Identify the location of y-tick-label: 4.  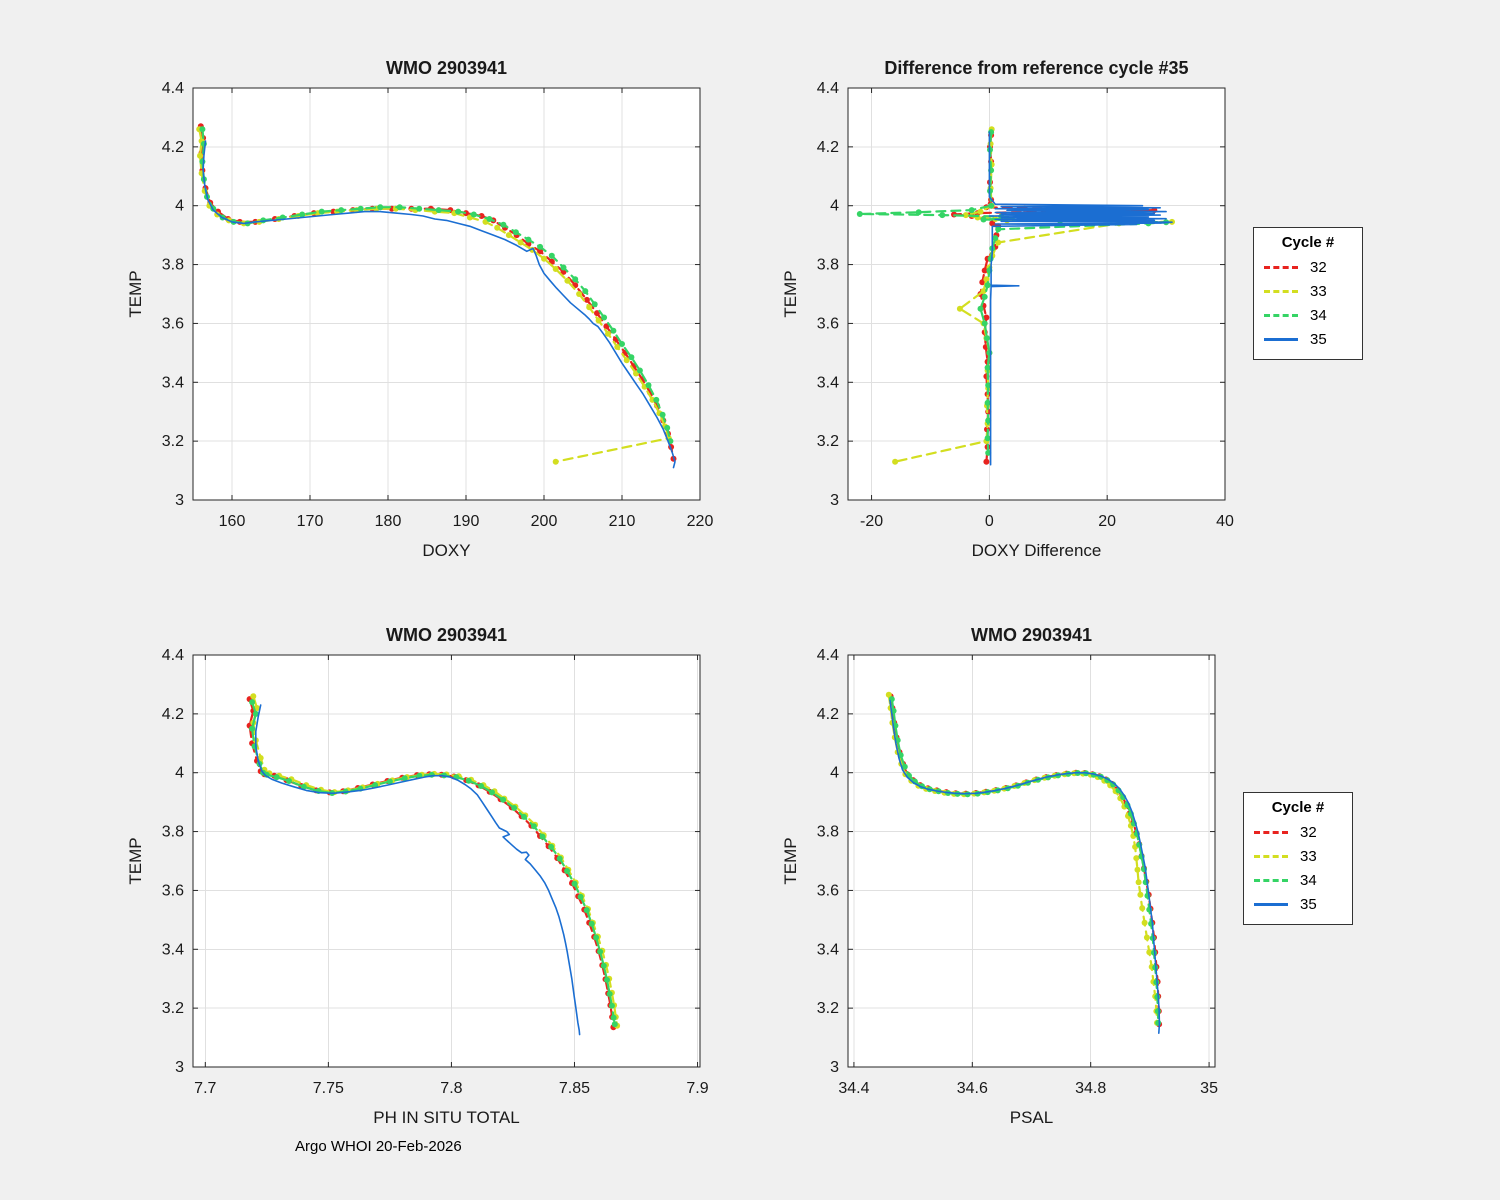
(179, 206).